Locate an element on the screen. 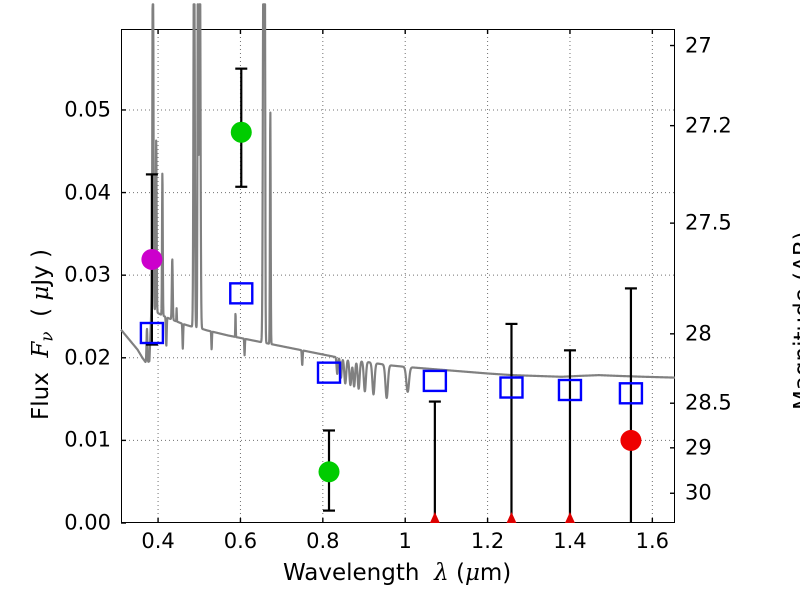 The width and height of the screenshot is (800, 600). y-tick-label-left: 0.00 is located at coordinates (87, 522).